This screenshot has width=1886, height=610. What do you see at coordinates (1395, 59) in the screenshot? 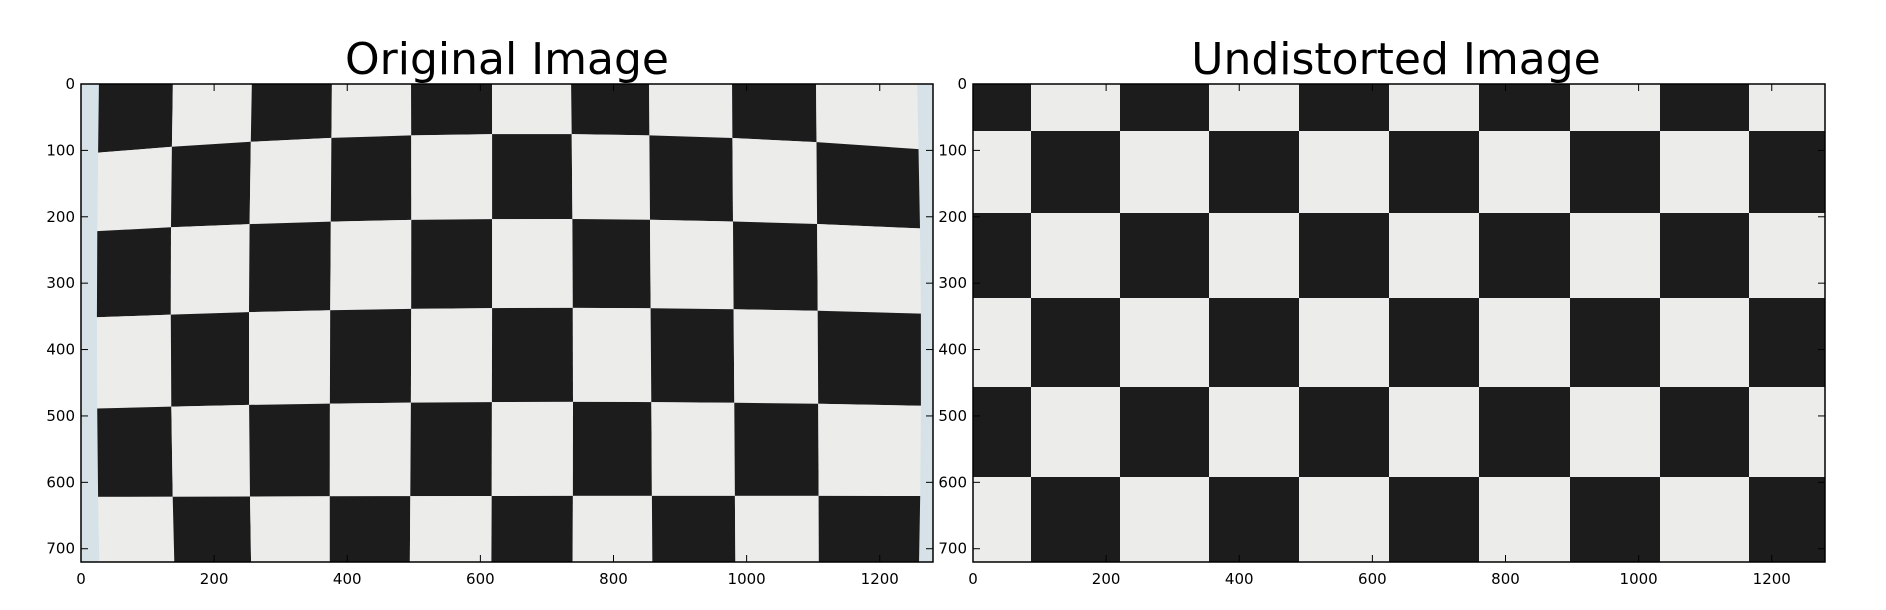
I see `undistorted-image-title: Undistorted Image` at bounding box center [1395, 59].